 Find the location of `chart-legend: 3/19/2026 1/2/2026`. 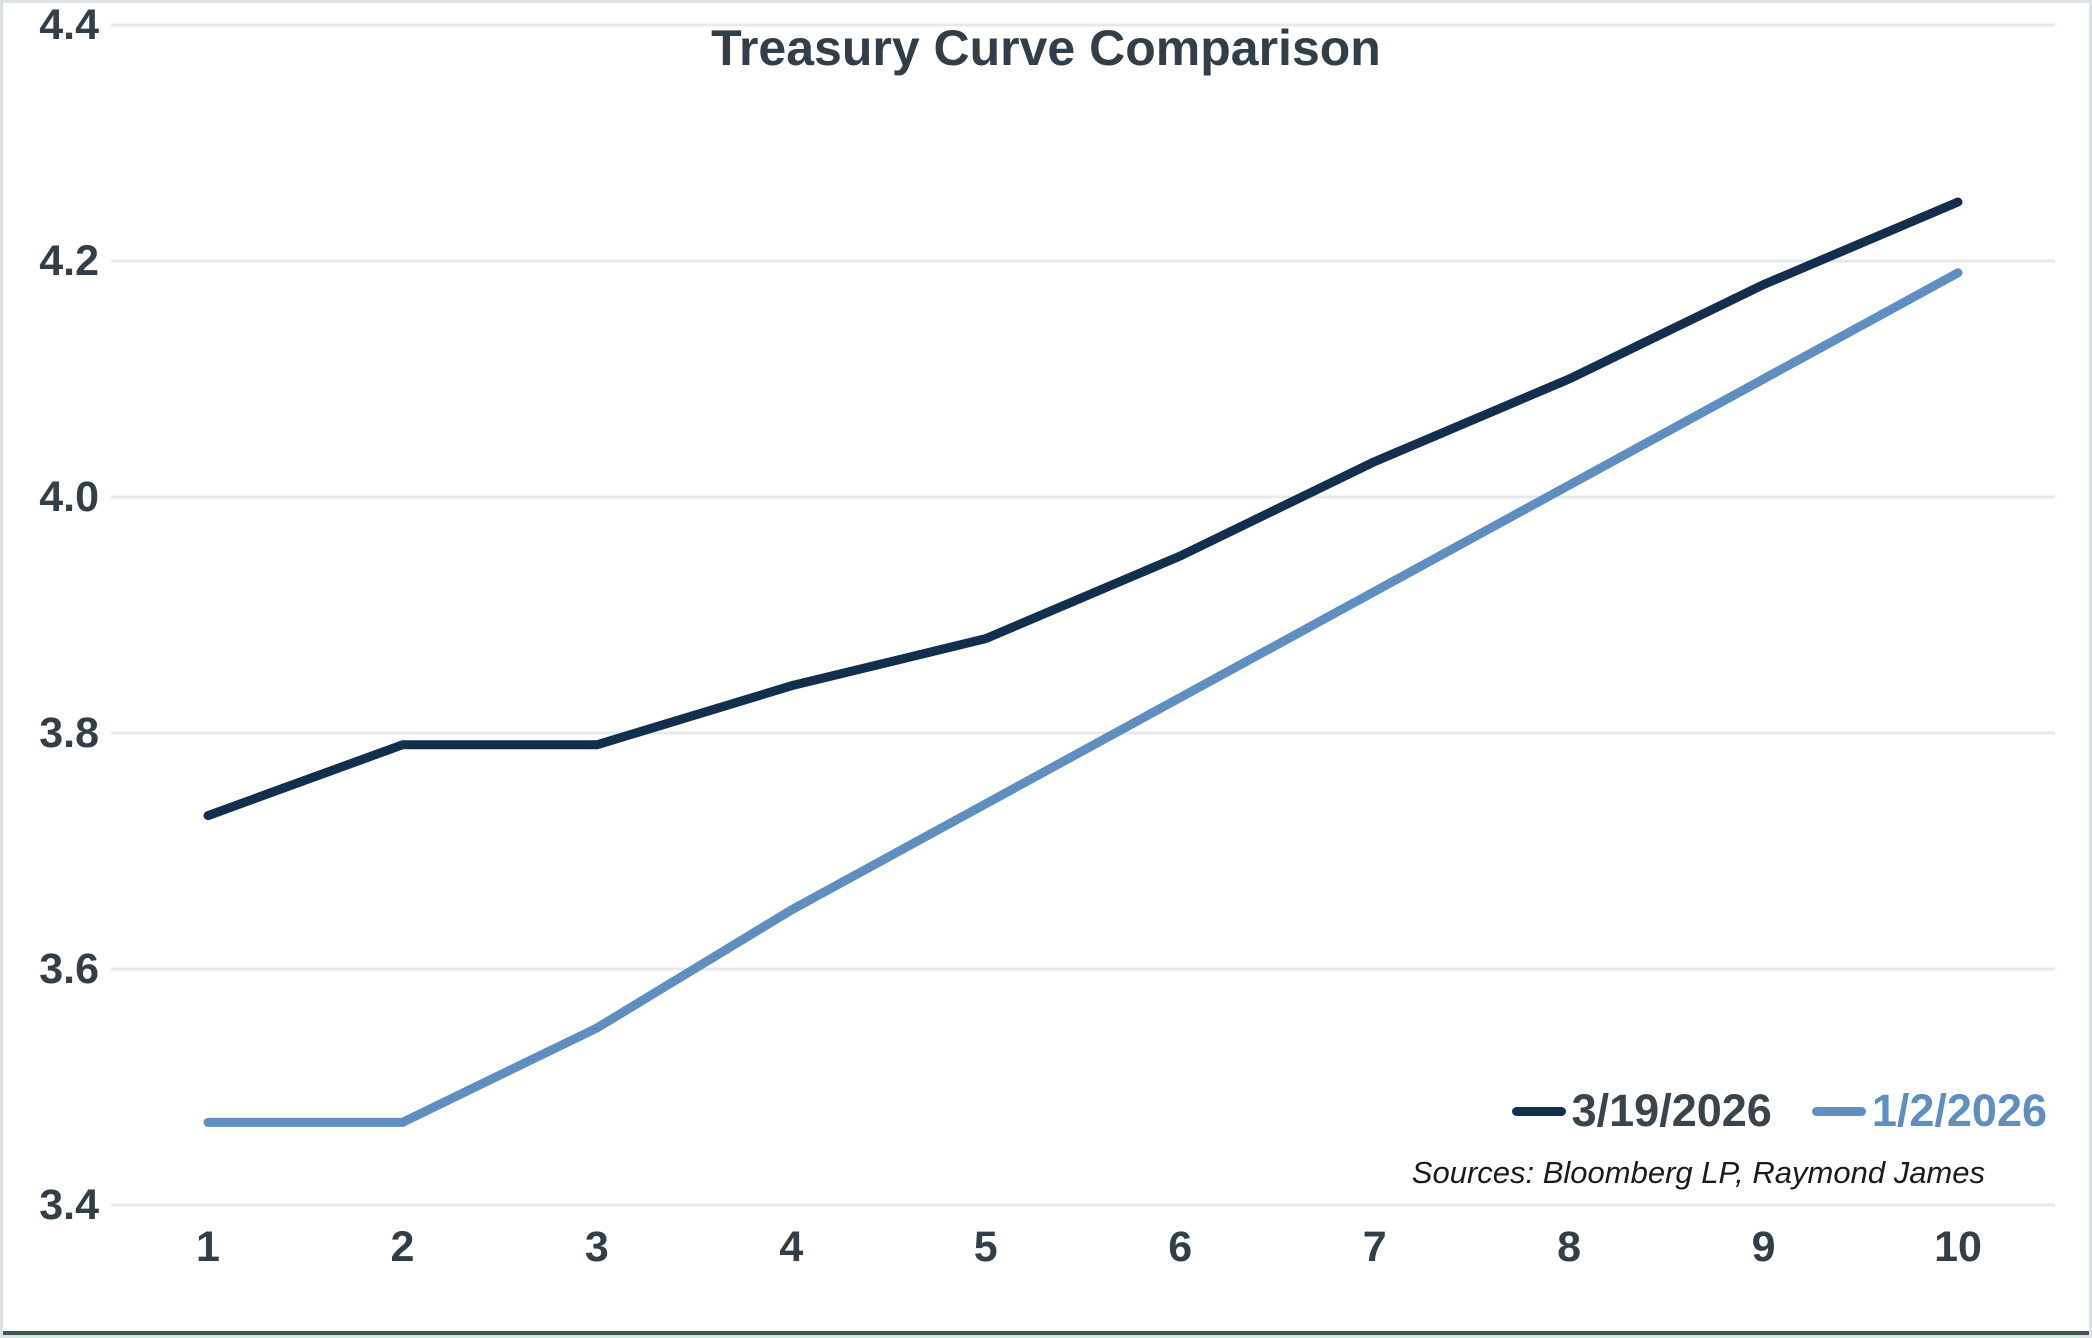

chart-legend: 3/19/2026 1/2/2026 is located at coordinates (1779, 1111).